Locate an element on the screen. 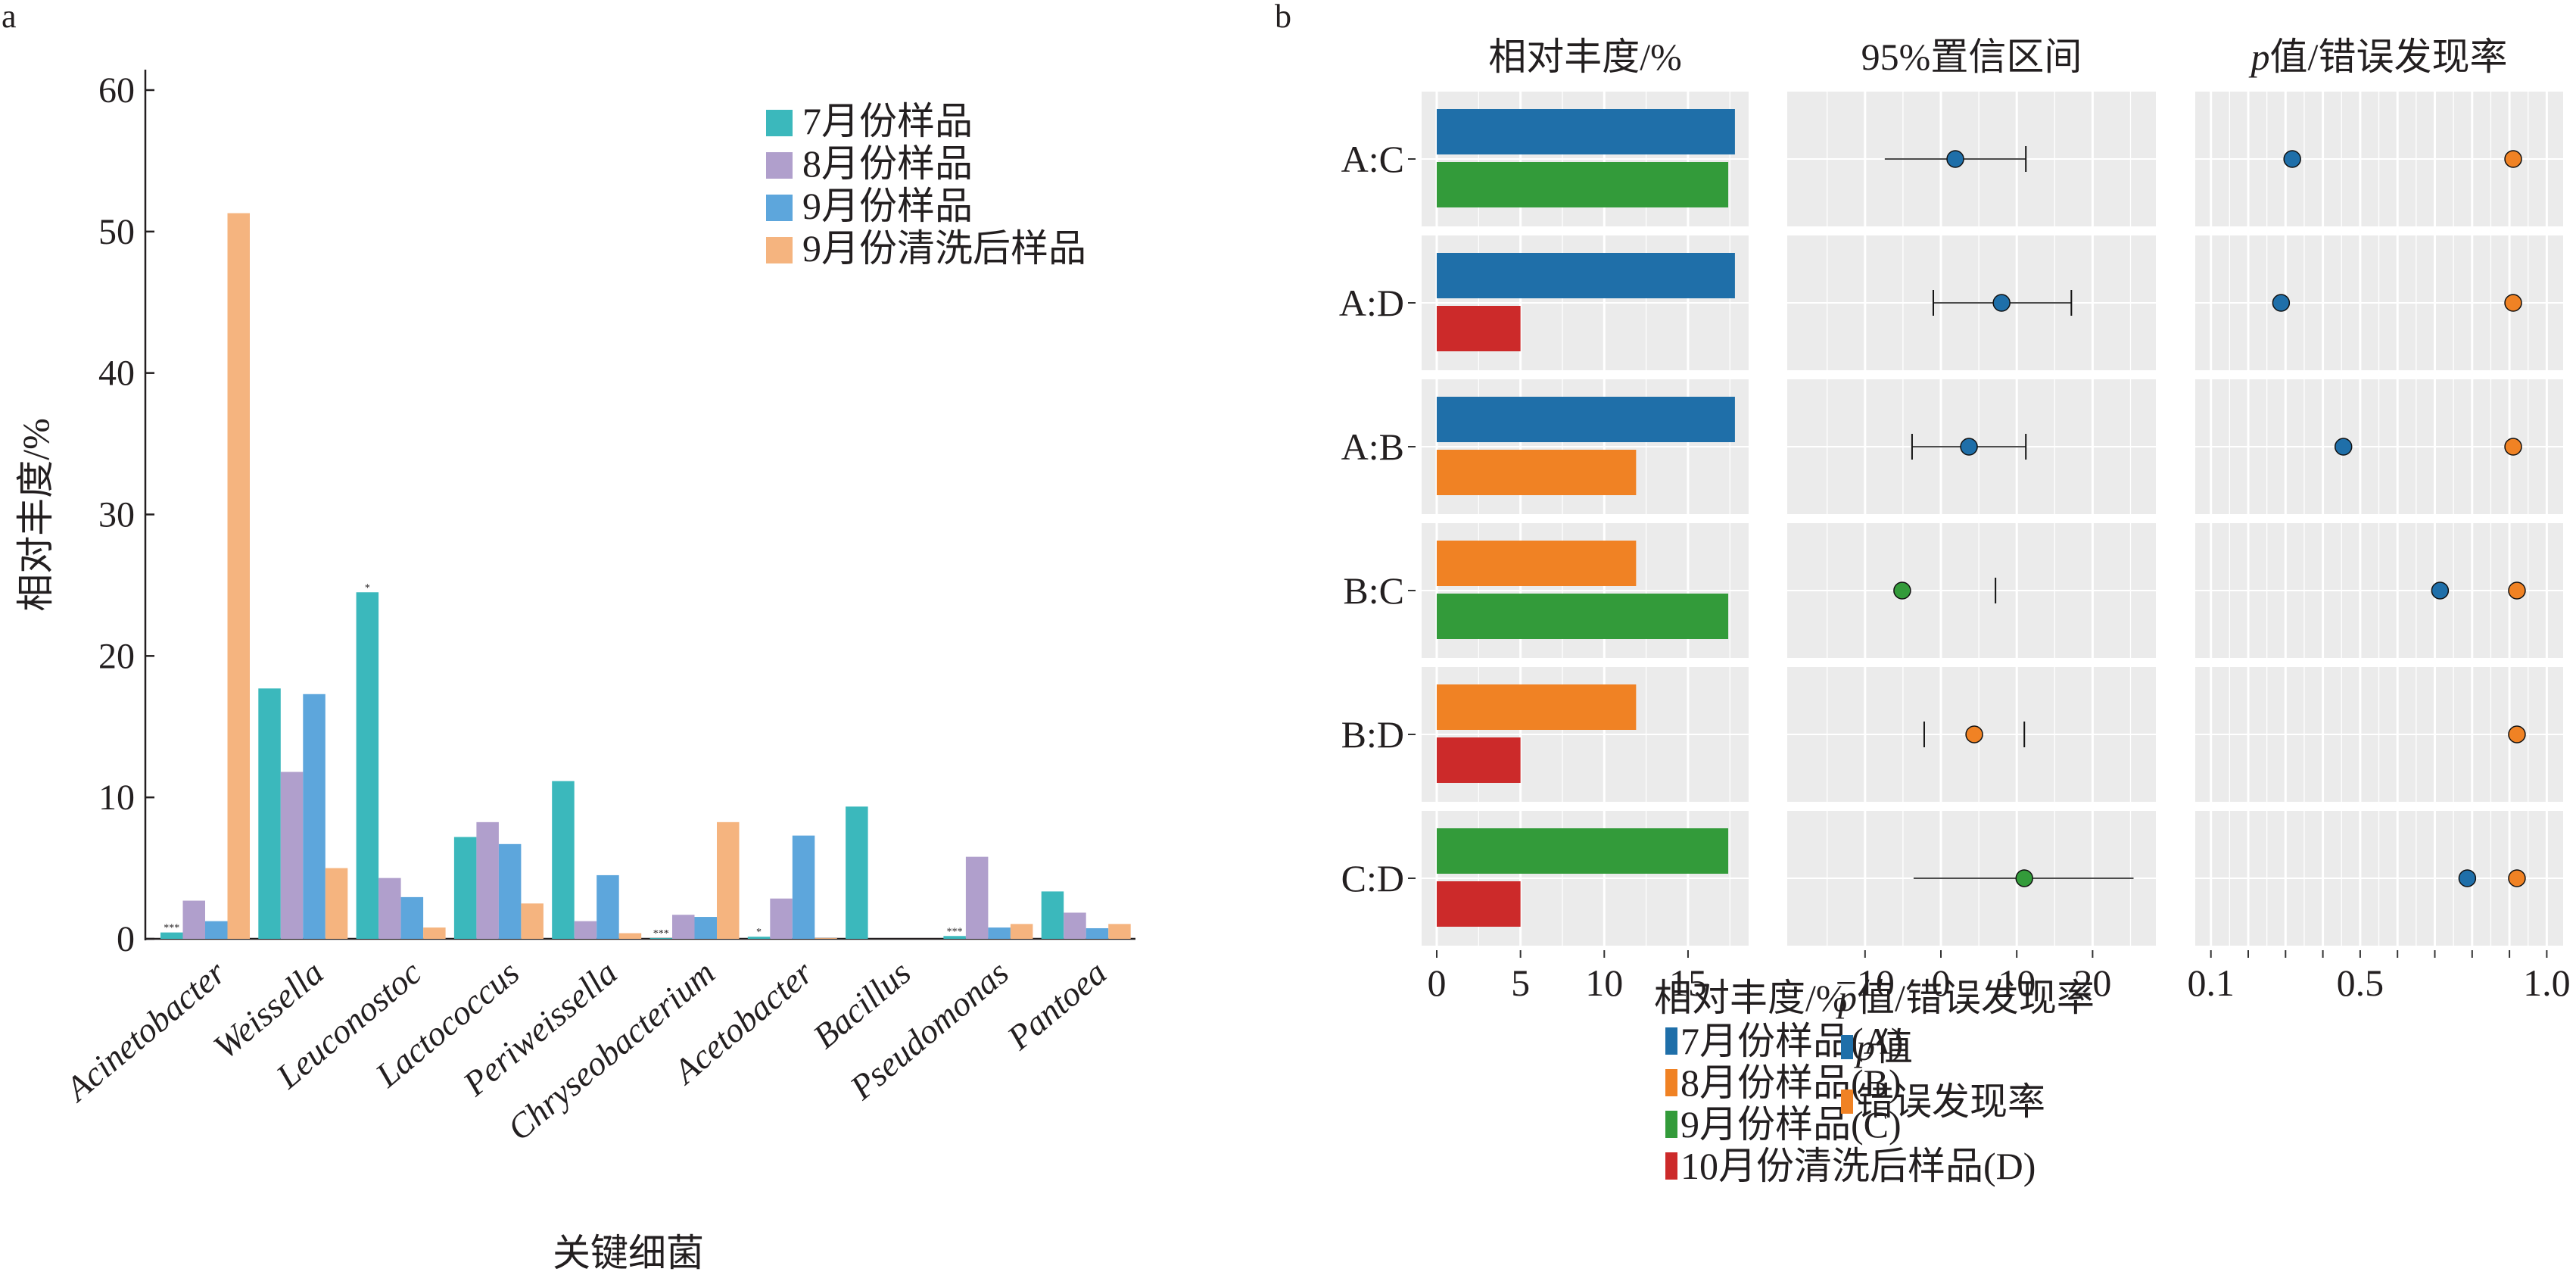 Image resolution: width=2576 pixels, height=1275 pixels. subpanel-title: 相对丰度/% is located at coordinates (1585, 57).